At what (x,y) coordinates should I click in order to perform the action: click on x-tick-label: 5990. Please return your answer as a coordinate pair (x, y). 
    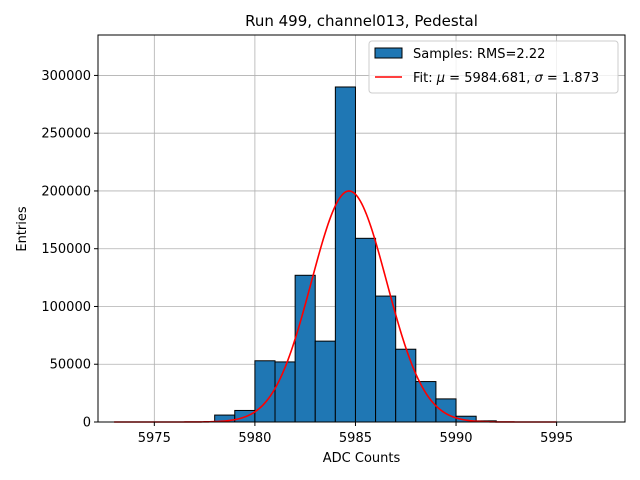
    Looking at the image, I should click on (455, 438).